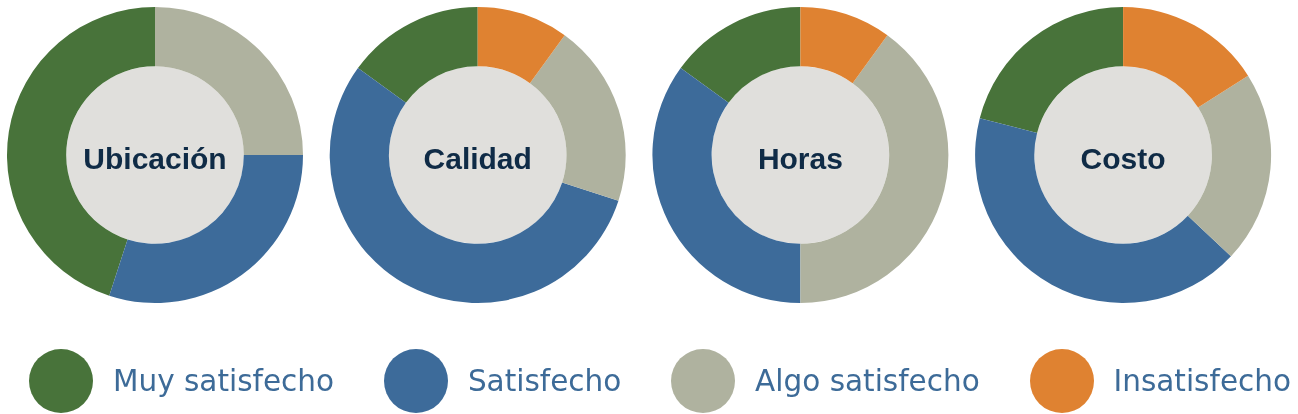 This screenshot has height=414, width=1298. I want to click on legend-label: Insatisfecho, so click(1202, 381).